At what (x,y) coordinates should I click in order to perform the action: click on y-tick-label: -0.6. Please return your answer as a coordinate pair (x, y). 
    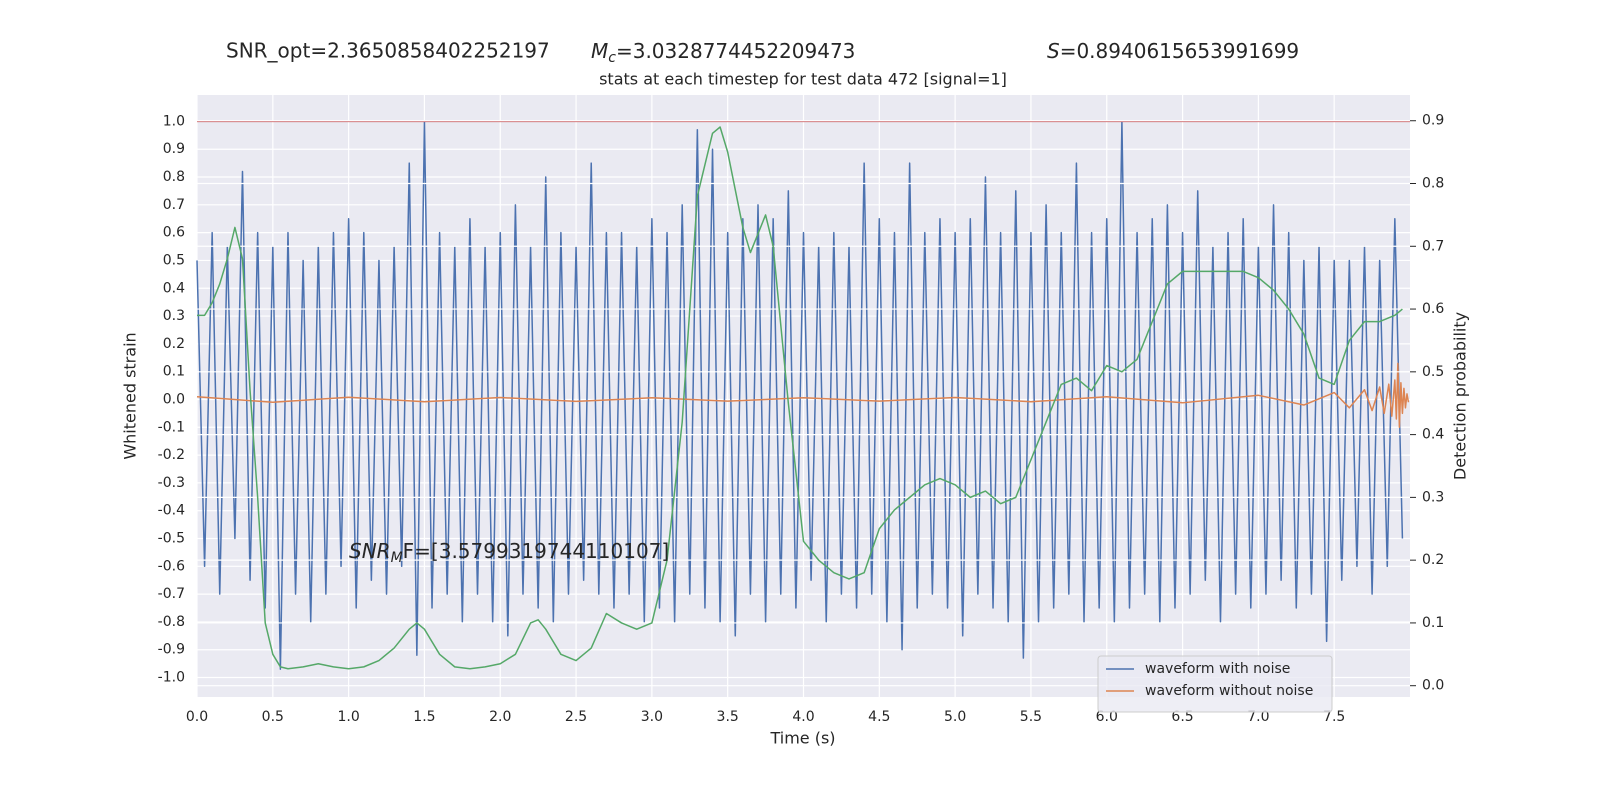
    Looking at the image, I should click on (171, 566).